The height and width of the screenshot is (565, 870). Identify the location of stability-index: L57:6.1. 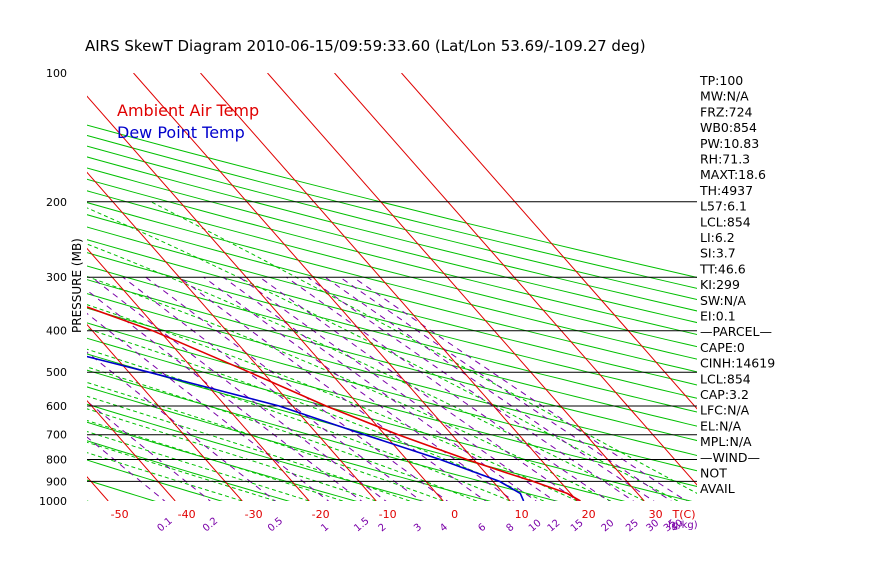
(723, 206).